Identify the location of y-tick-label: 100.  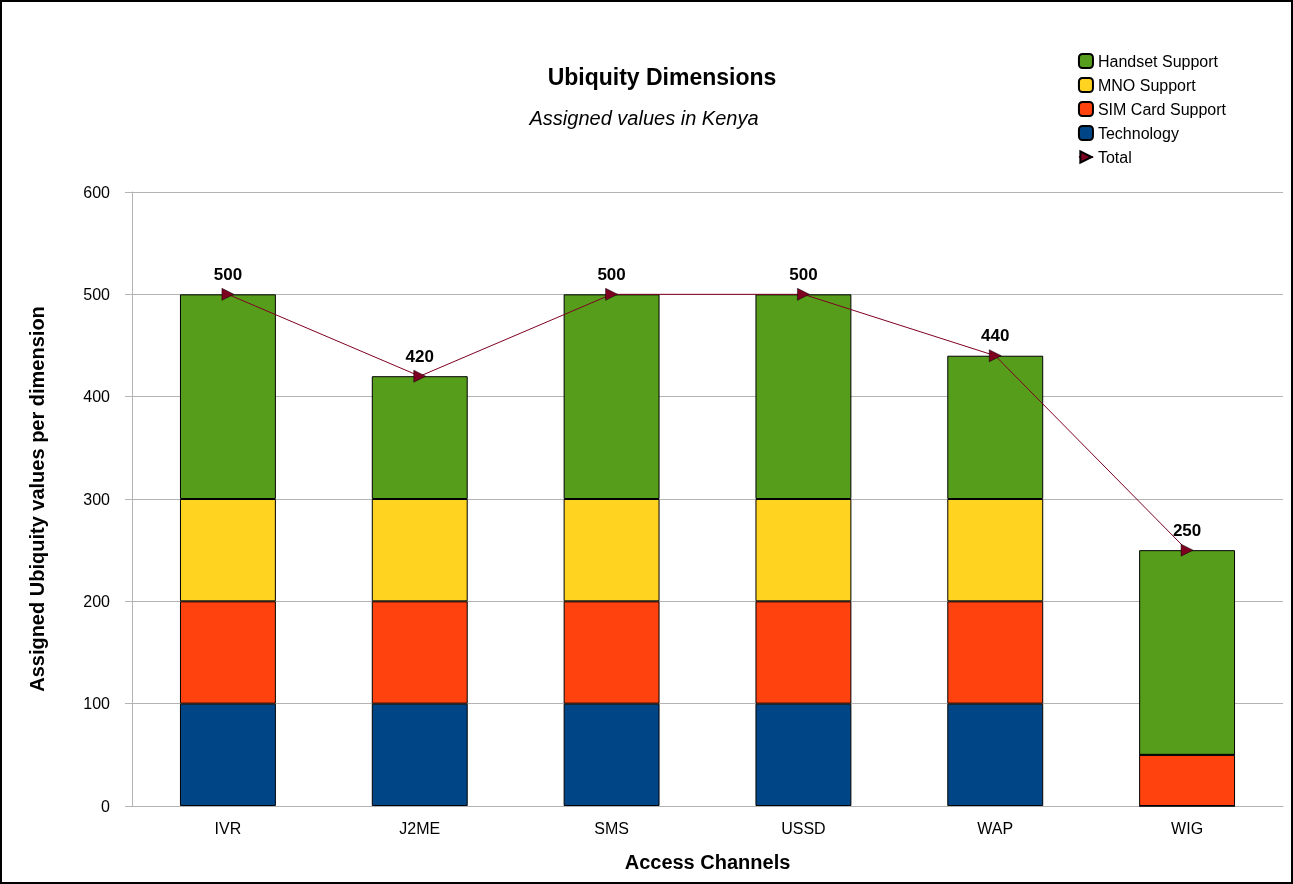
(97, 704).